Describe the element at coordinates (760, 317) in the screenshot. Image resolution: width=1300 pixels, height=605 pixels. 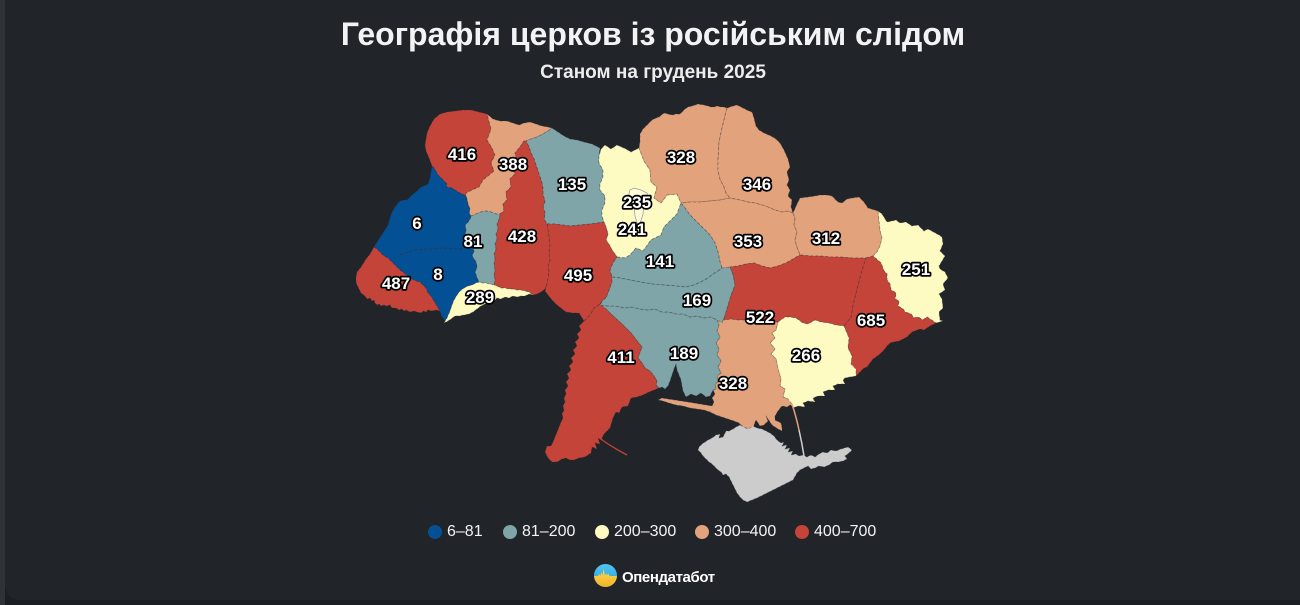
I see `svg-text: 522` at that location.